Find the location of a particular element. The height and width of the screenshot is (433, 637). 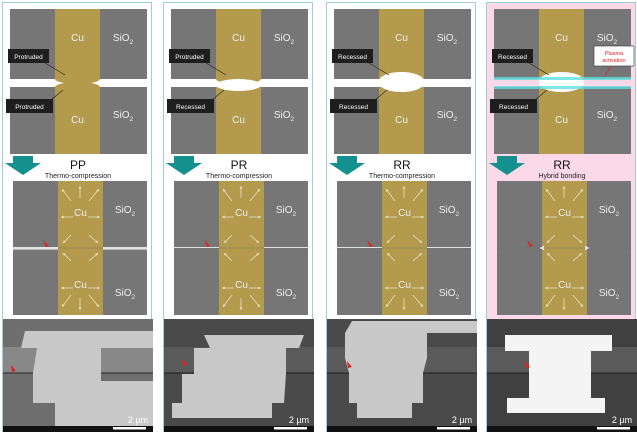

plasma-pointer is located at coordinates (608, 71).